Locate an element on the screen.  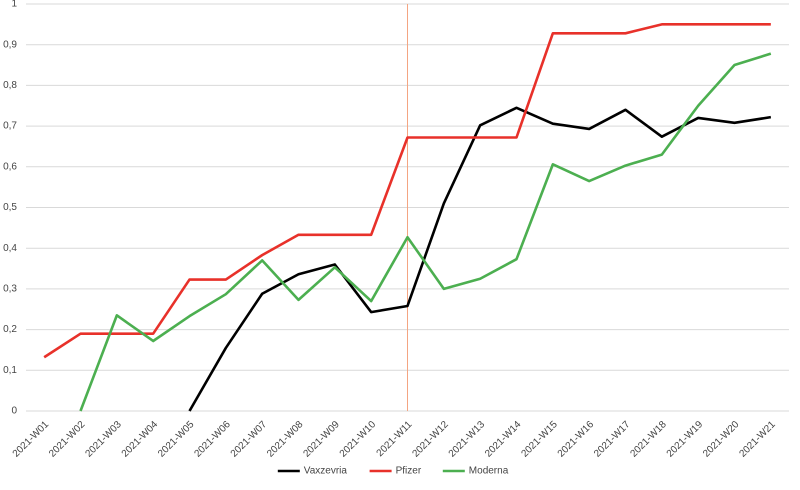
y-tick-label: 0,1 is located at coordinates (10, 370).